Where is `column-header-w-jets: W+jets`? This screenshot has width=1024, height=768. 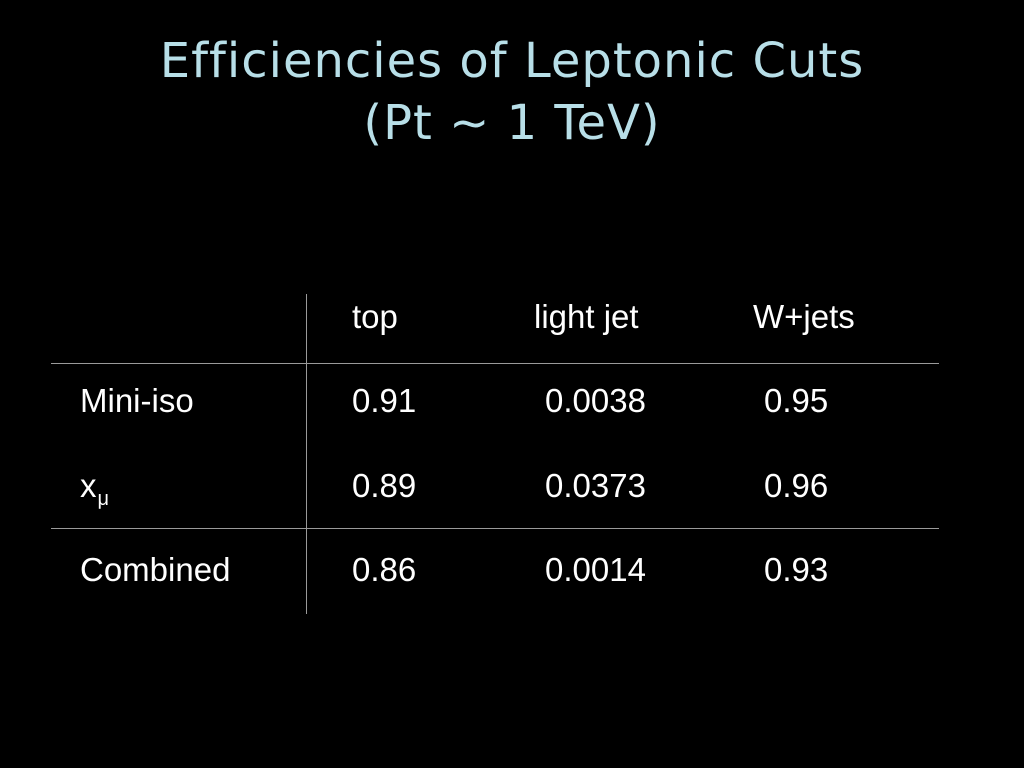
column-header-w-jets: W+jets is located at coordinates (804, 316).